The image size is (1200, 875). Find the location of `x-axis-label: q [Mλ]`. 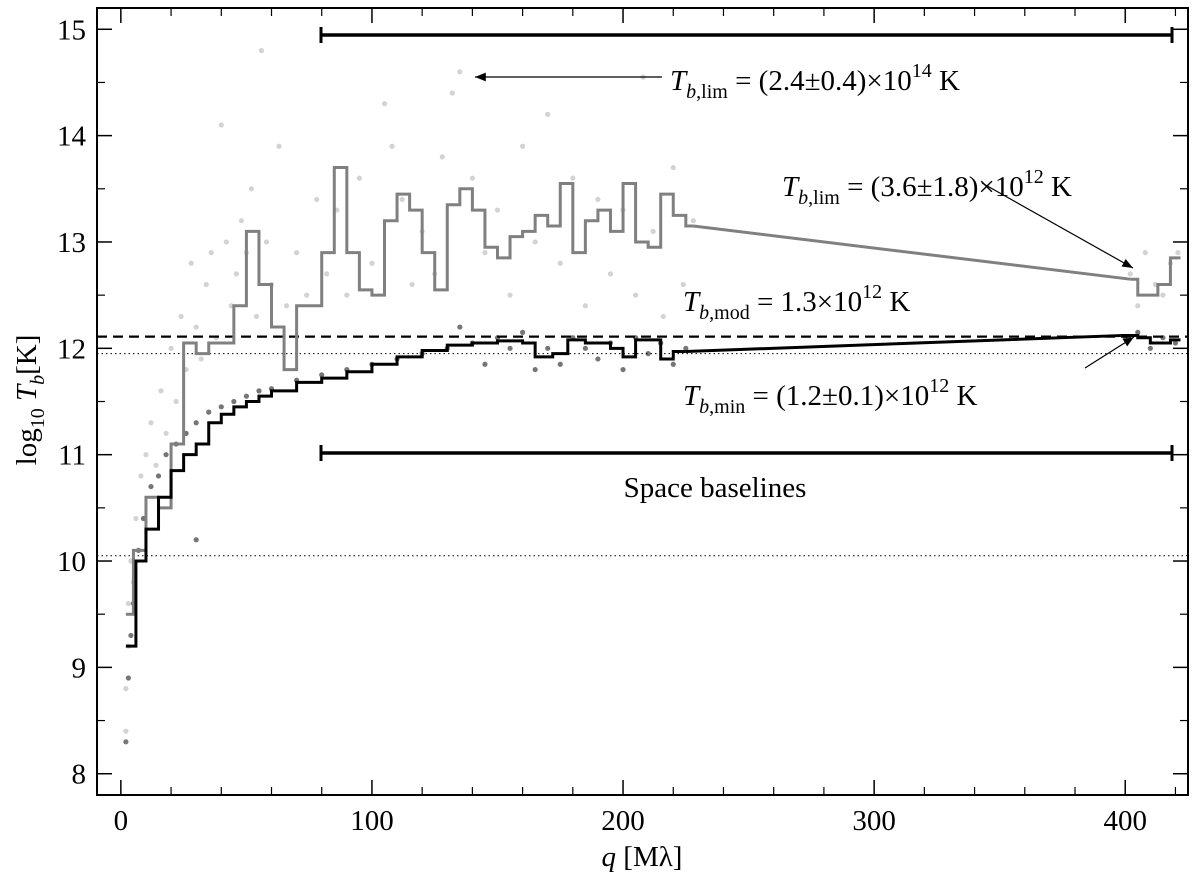

x-axis-label: q [Mλ] is located at coordinates (642, 857).